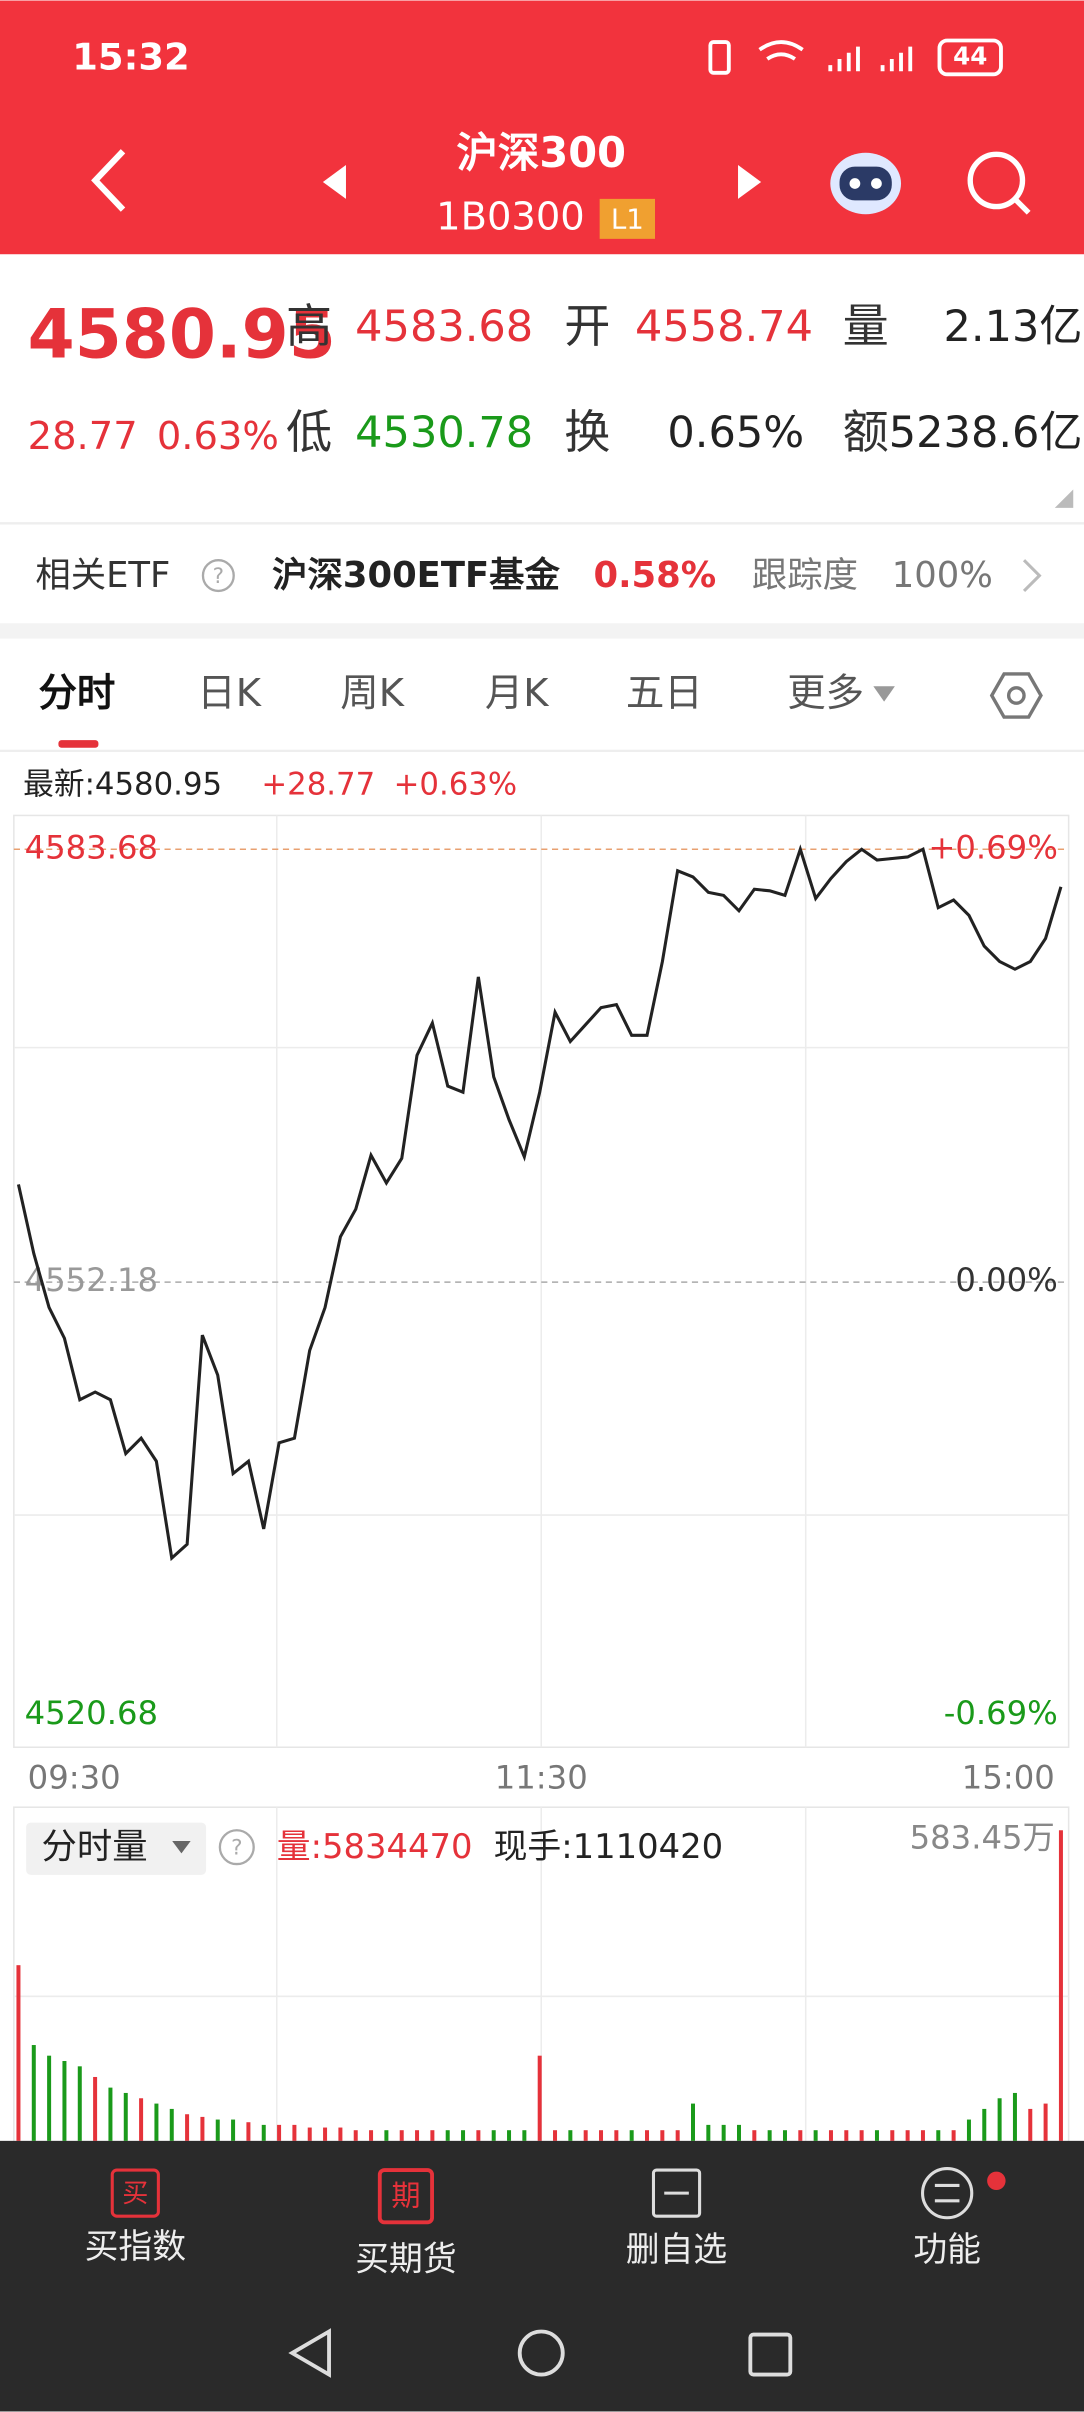  What do you see at coordinates (416, 575) in the screenshot?
I see `etf-name: 沪深300ETF基金` at bounding box center [416, 575].